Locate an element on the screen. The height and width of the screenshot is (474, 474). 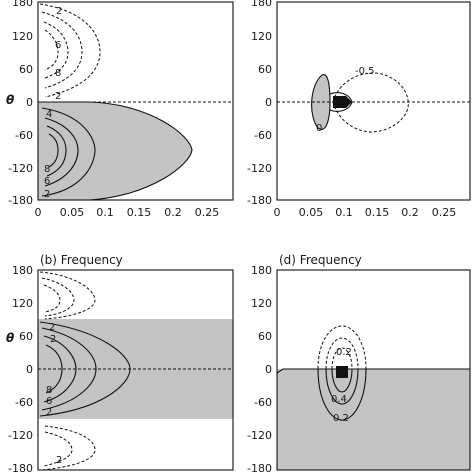
panel-title: (d) Frequency is located at coordinates (320, 260).